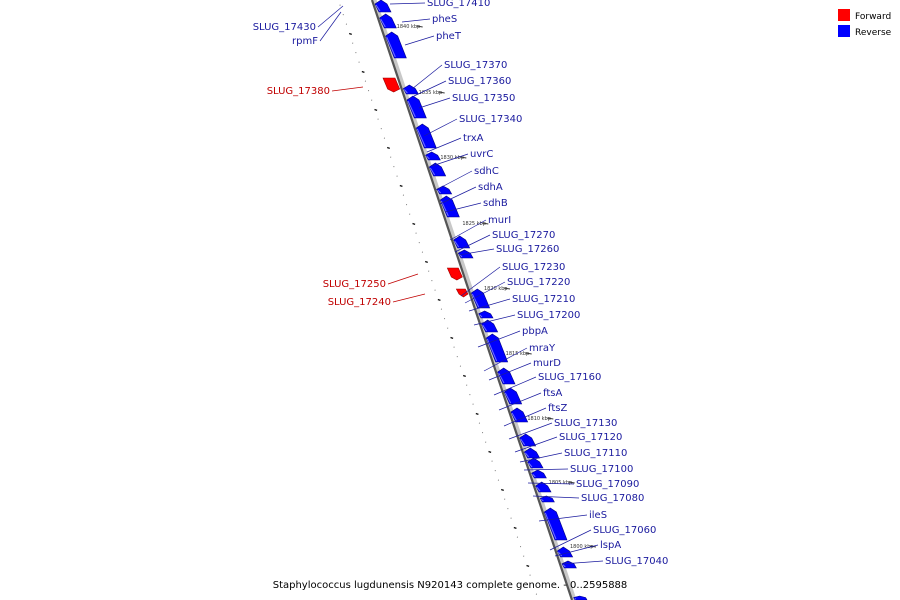  I want to click on tick-label: 1830 kbp, so click(452, 158).